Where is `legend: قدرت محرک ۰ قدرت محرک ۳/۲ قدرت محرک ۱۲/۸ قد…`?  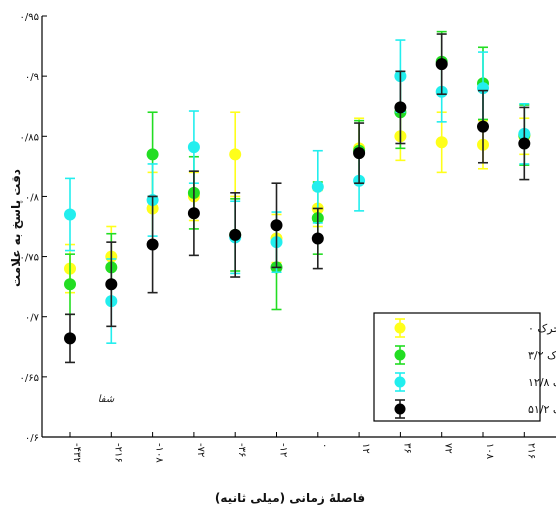
legend: قدرت محرک ۰ قدرت محرک ۳/۲ قدرت محرک ۱۲/۸ قد… is located at coordinates (464, 367).